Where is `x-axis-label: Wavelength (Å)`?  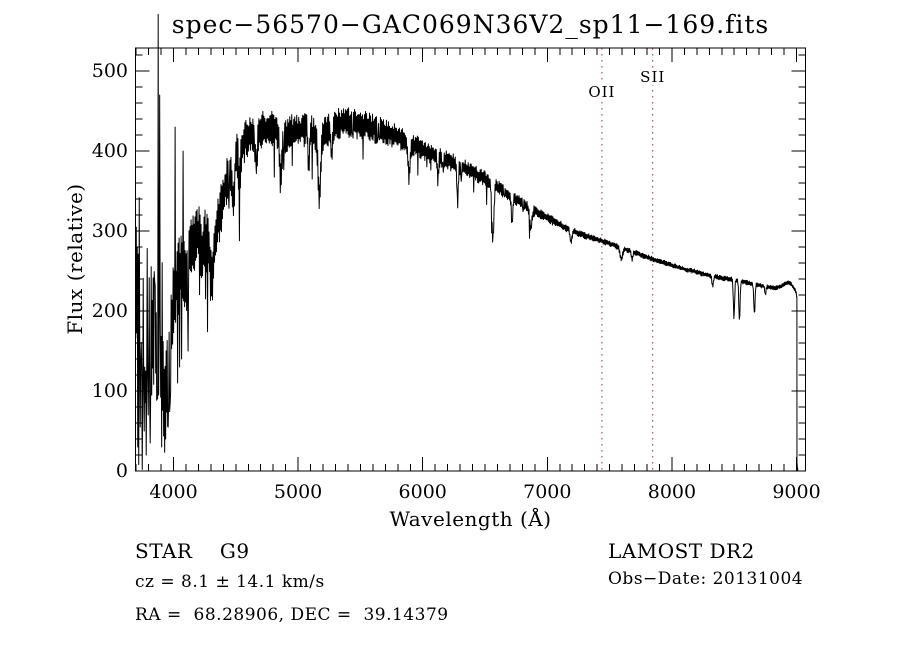 x-axis-label: Wavelength (Å) is located at coordinates (470, 519).